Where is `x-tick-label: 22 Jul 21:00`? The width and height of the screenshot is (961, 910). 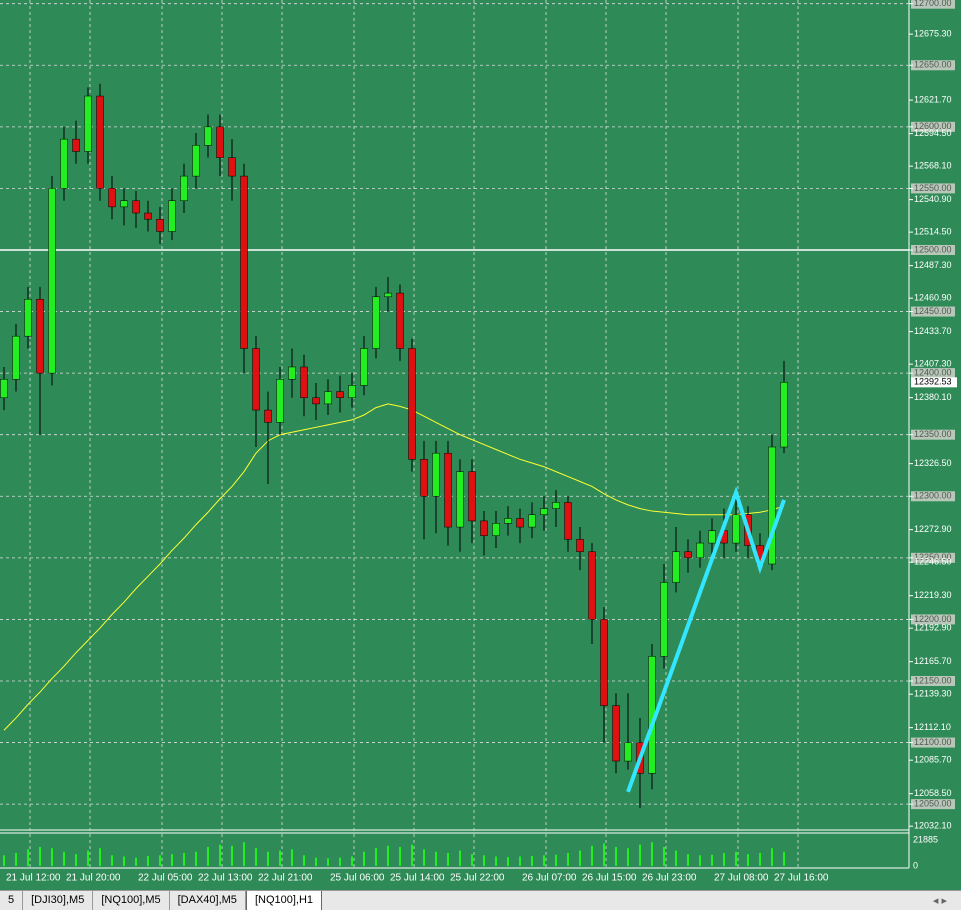 x-tick-label: 22 Jul 21:00 is located at coordinates (285, 878).